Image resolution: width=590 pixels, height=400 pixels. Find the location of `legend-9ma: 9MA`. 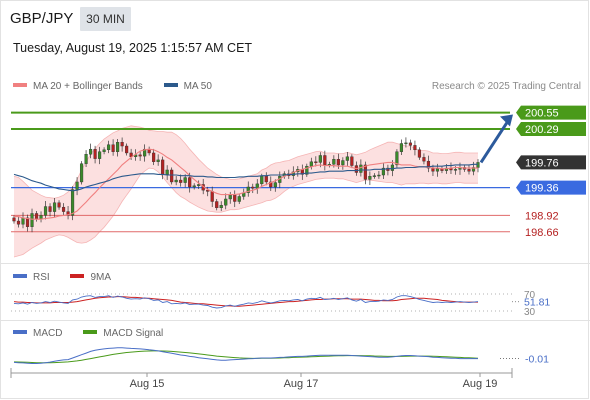

legend-9ma: 9MA is located at coordinates (90, 277).